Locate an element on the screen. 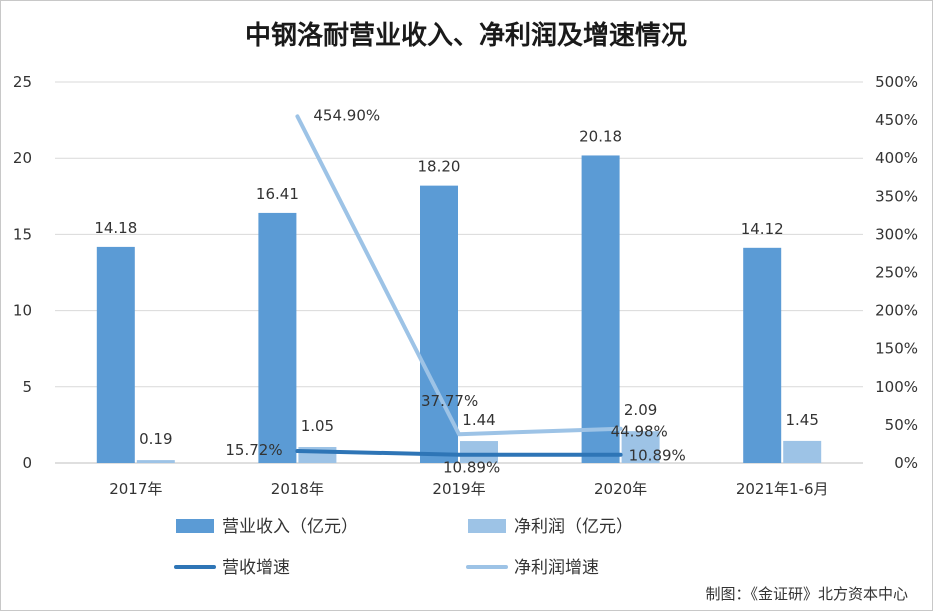  data-label: 16.41 is located at coordinates (277, 194).